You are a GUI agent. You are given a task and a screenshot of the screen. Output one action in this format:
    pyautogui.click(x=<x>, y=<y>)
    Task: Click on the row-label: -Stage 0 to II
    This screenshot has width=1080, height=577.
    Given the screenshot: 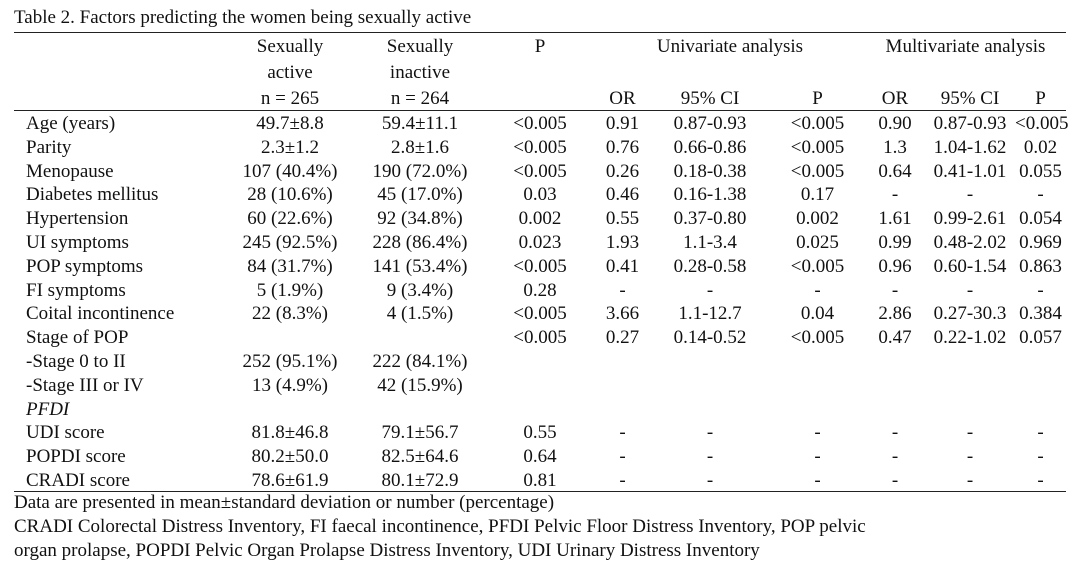 What is the action you would take?
    pyautogui.click(x=76, y=361)
    